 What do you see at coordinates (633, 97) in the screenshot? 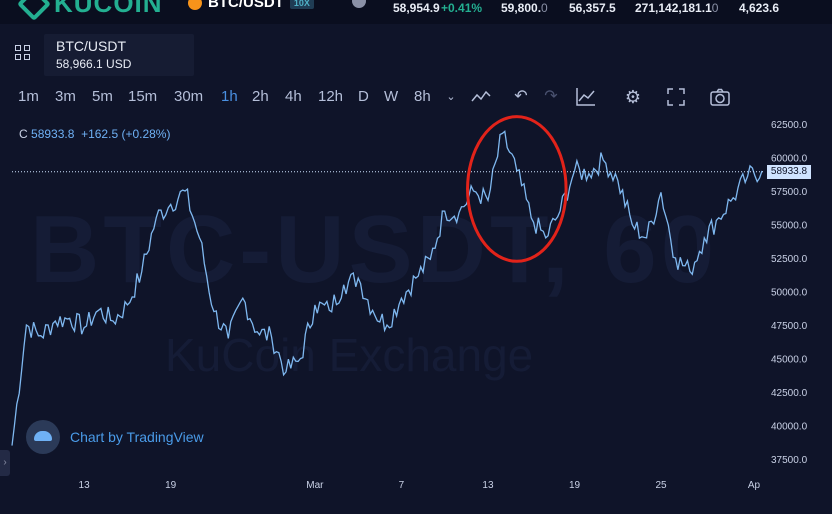
I see `gear-icon: ⚙` at bounding box center [633, 97].